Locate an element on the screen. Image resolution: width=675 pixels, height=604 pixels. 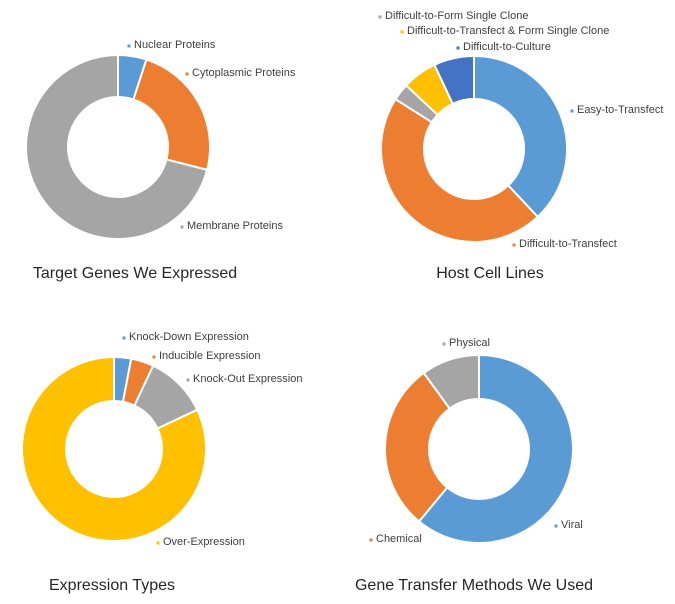
data-label-nuclear-proteins: Nuclear Proteins is located at coordinates (175, 45).